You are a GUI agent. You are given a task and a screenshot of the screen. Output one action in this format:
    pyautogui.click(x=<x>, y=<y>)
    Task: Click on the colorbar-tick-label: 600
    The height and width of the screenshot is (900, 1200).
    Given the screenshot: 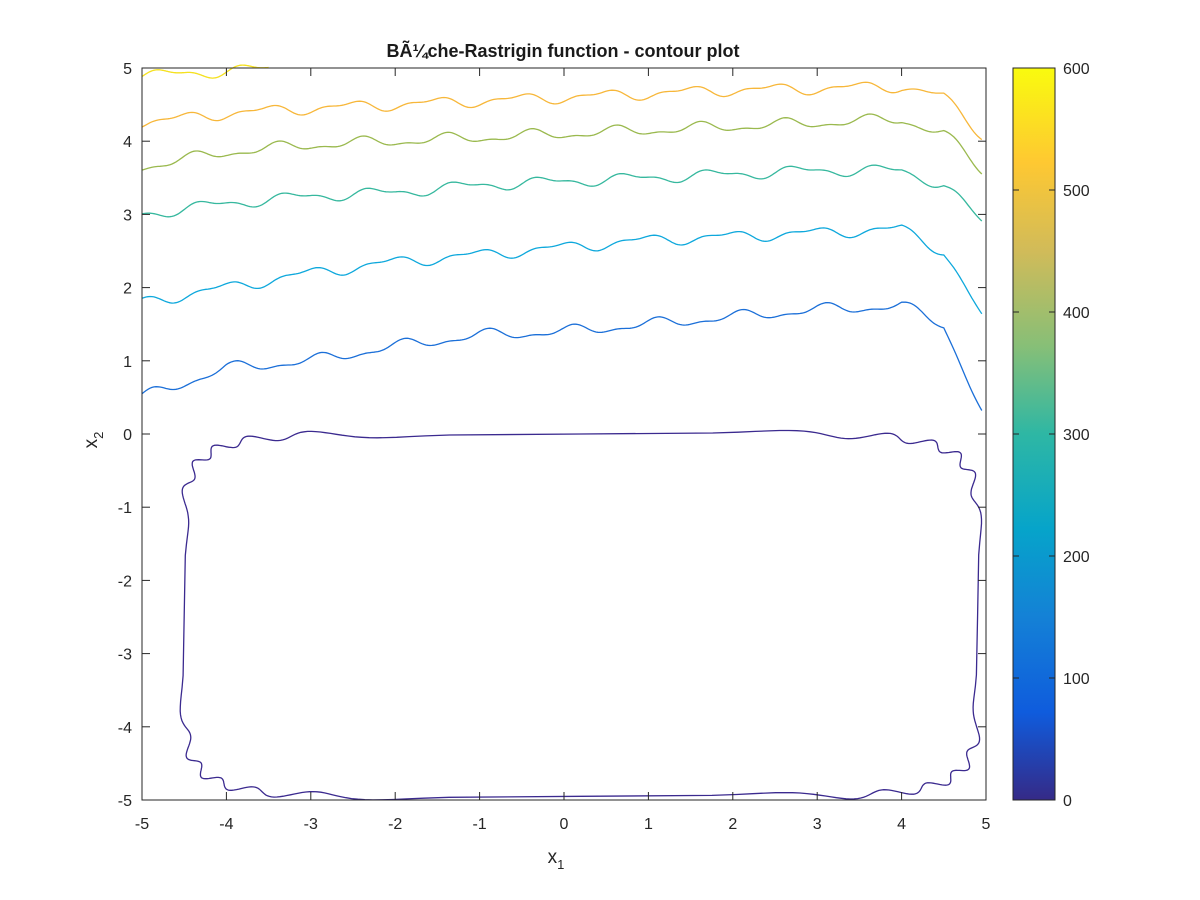 What is the action you would take?
    pyautogui.click(x=1076, y=69)
    